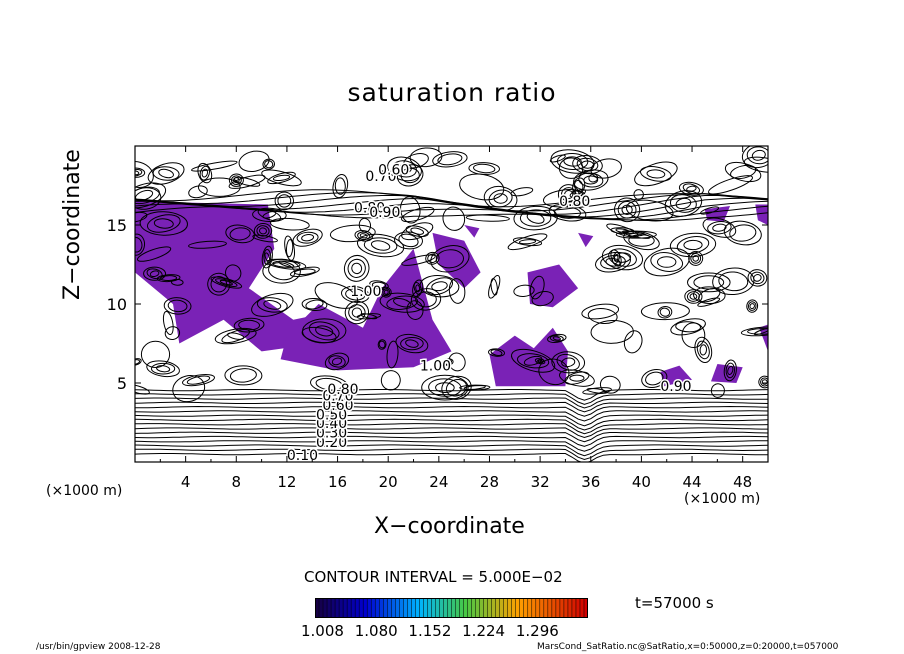 Image resolution: width=904 pixels, height=654 pixels. Describe the element at coordinates (430, 631) in the screenshot. I see `colorbar-tick-labels: 1.008 1.080 1.152 1.224 1.296` at that location.